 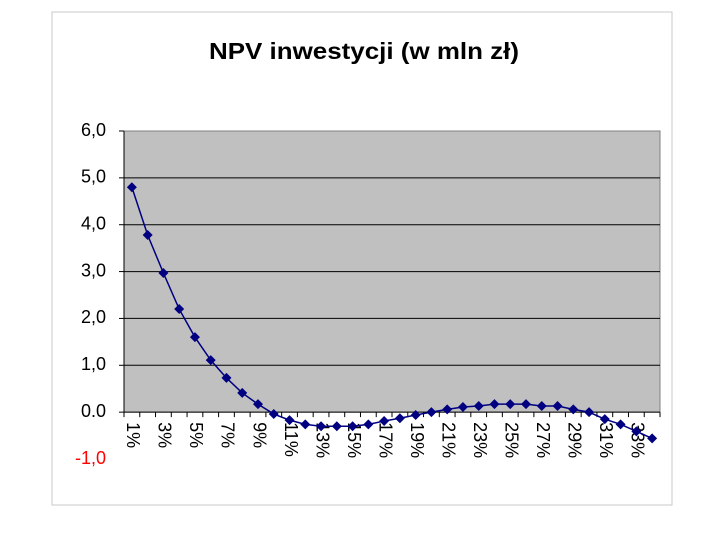 I want to click on x-tick-label: 11%, so click(x=291, y=439).